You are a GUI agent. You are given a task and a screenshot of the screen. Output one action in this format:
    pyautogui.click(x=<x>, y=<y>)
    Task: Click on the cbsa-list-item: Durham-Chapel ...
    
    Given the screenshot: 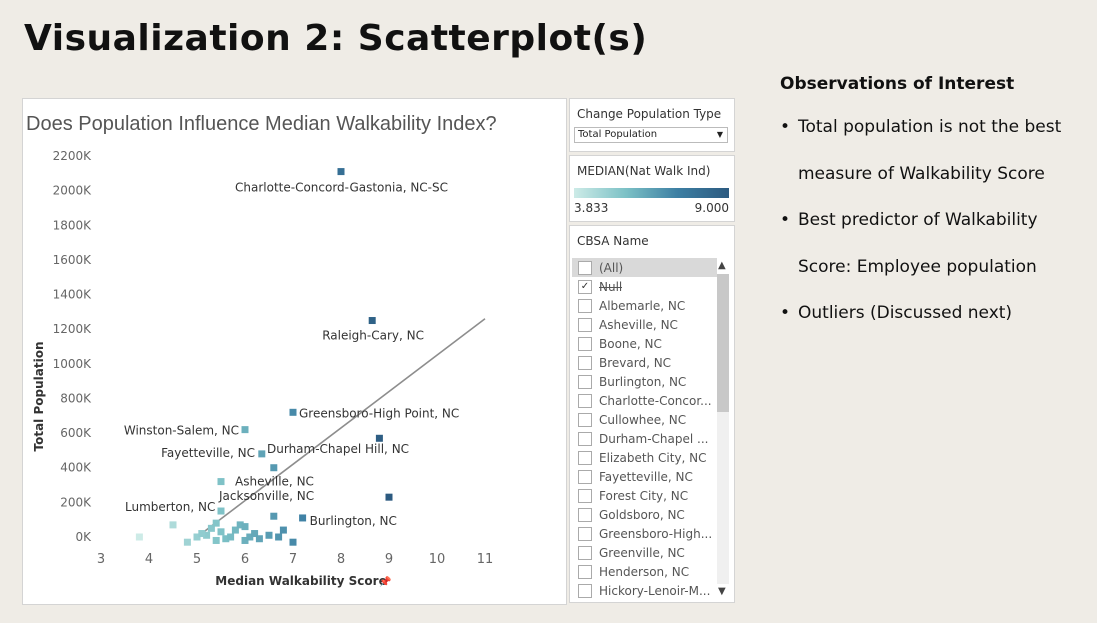 What is the action you would take?
    pyautogui.click(x=644, y=438)
    